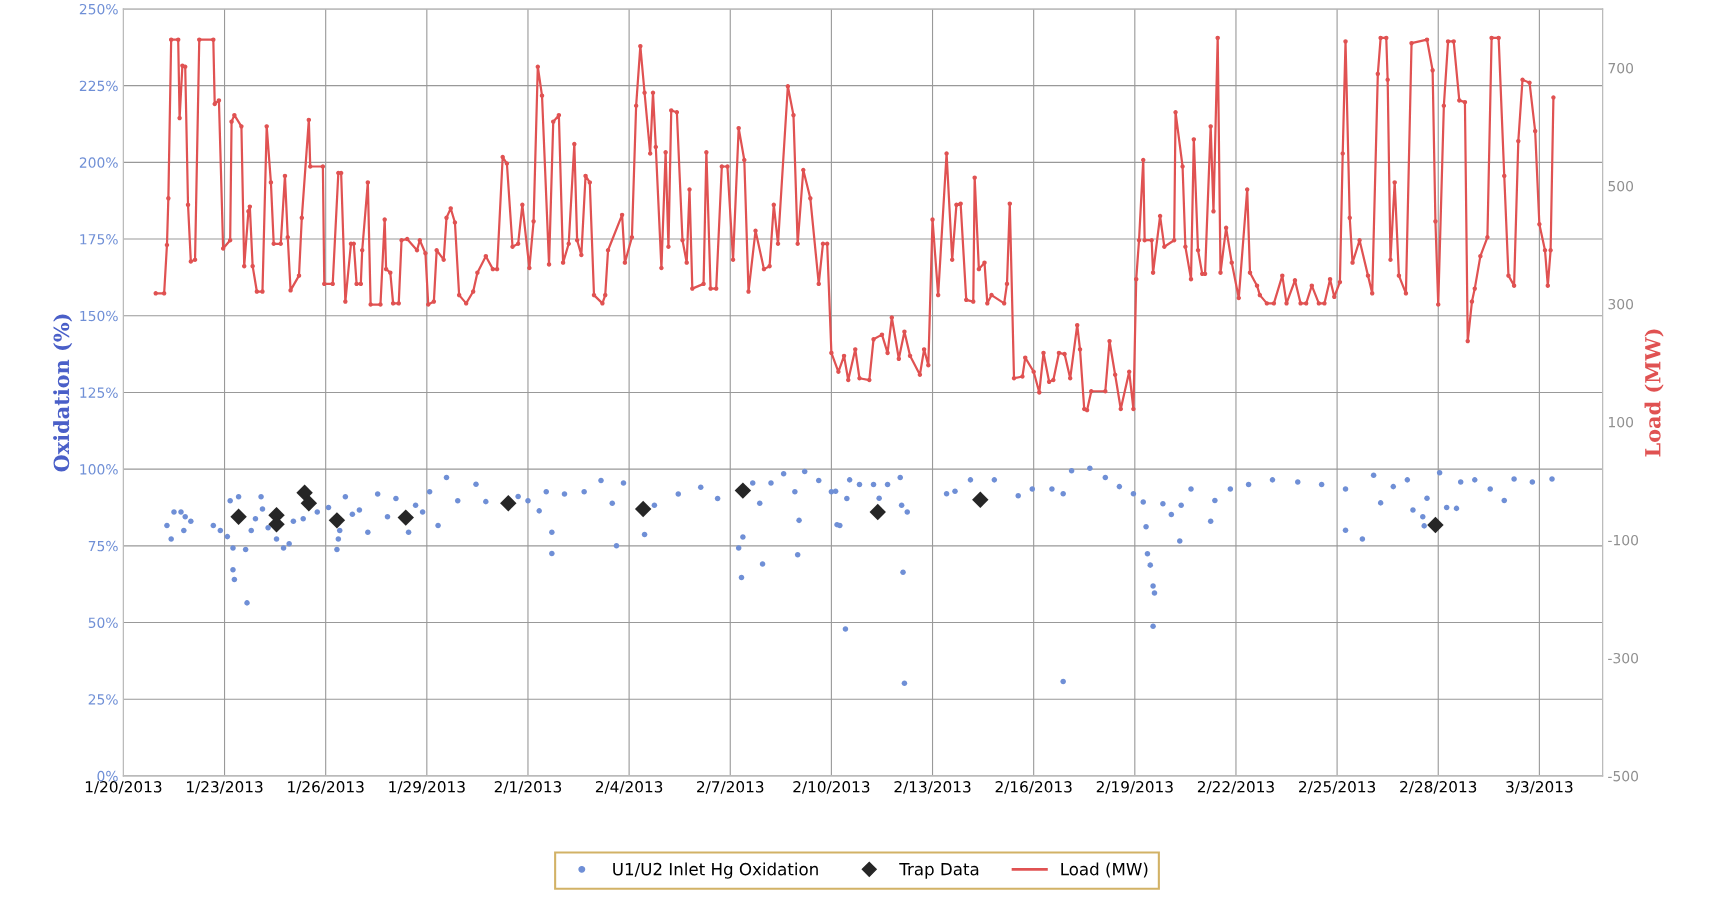  Describe the element at coordinates (1104, 870) in the screenshot. I see `legend-label: Load (MW)` at that location.